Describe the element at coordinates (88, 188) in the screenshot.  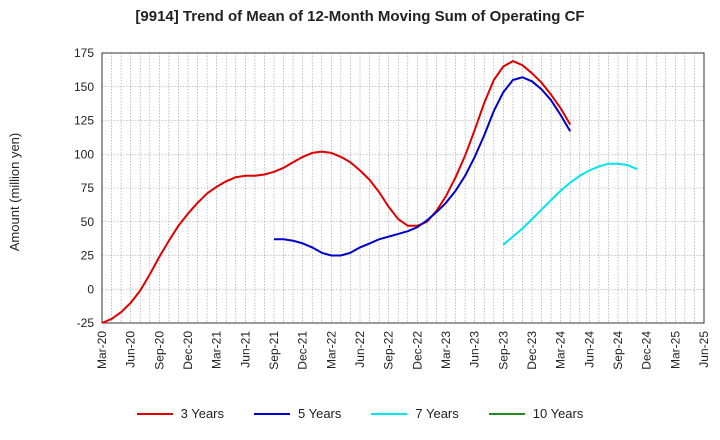
I see `y-tick-label: 75` at that location.